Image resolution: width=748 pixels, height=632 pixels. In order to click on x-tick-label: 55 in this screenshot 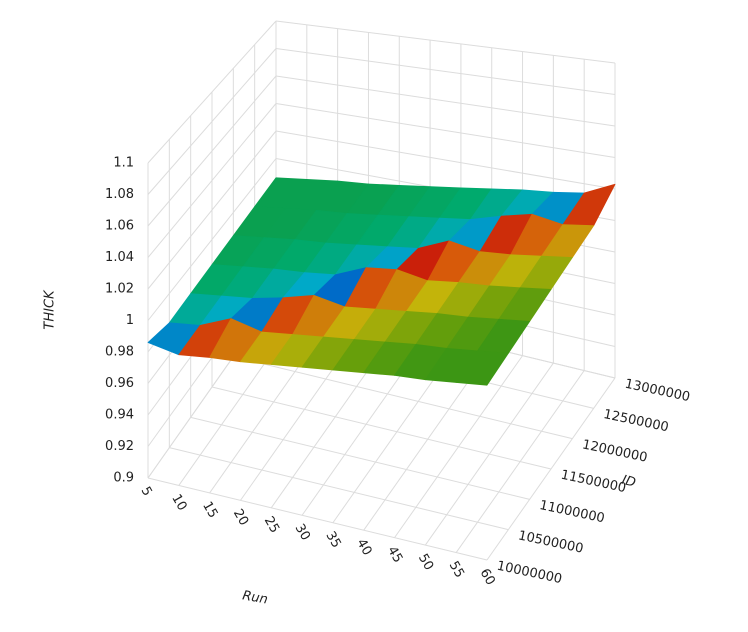, I will do `click(456, 570)`.